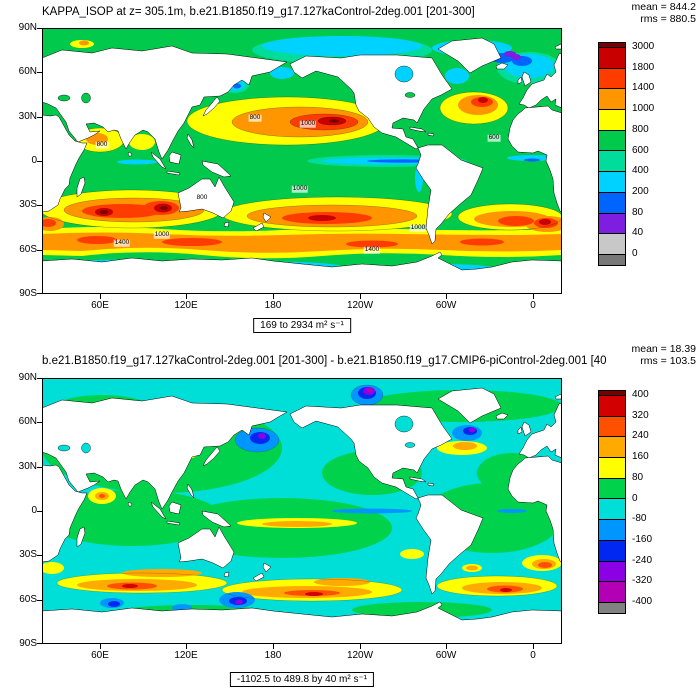 This screenshot has width=700, height=700. I want to click on contour-label: 800, so click(255, 117).